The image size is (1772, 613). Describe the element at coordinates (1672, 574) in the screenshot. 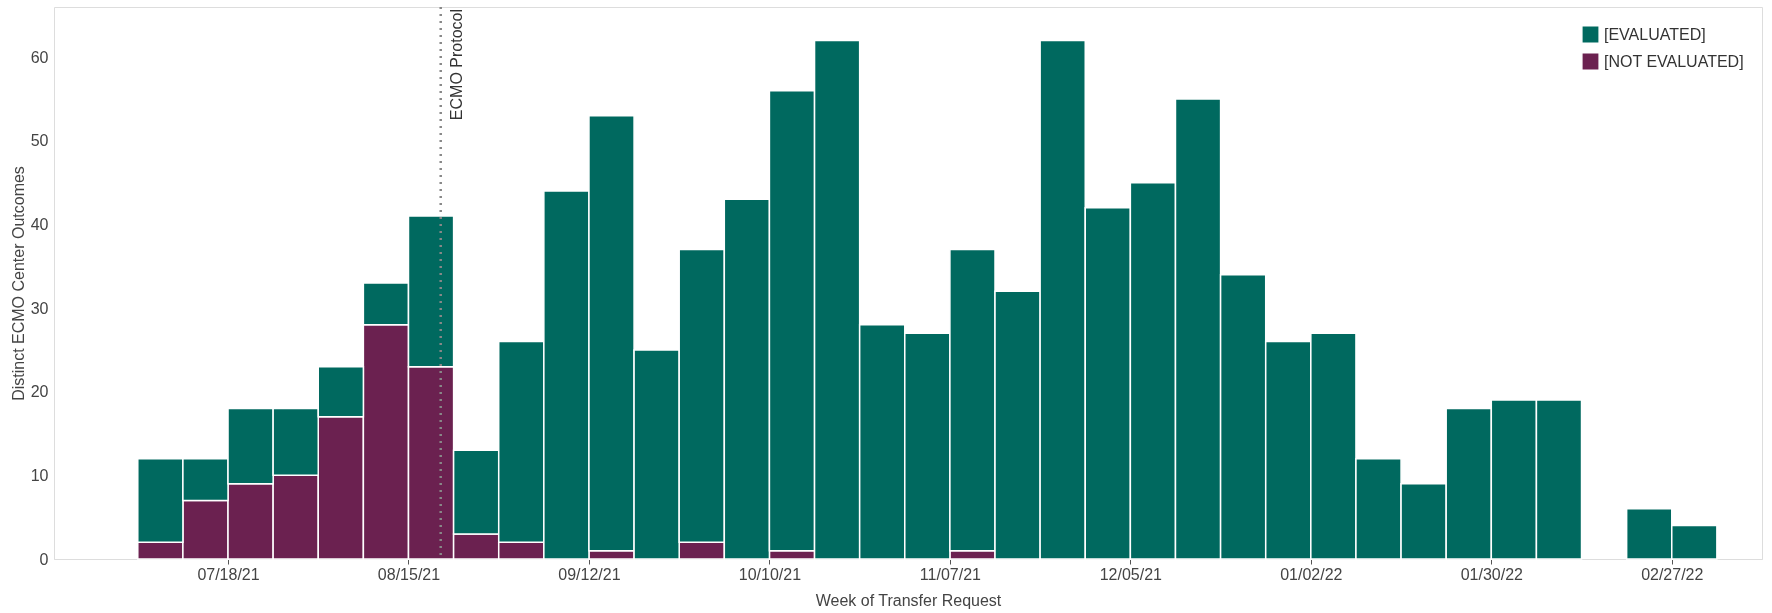

I see `x-tick-label: 02/27/22` at that location.